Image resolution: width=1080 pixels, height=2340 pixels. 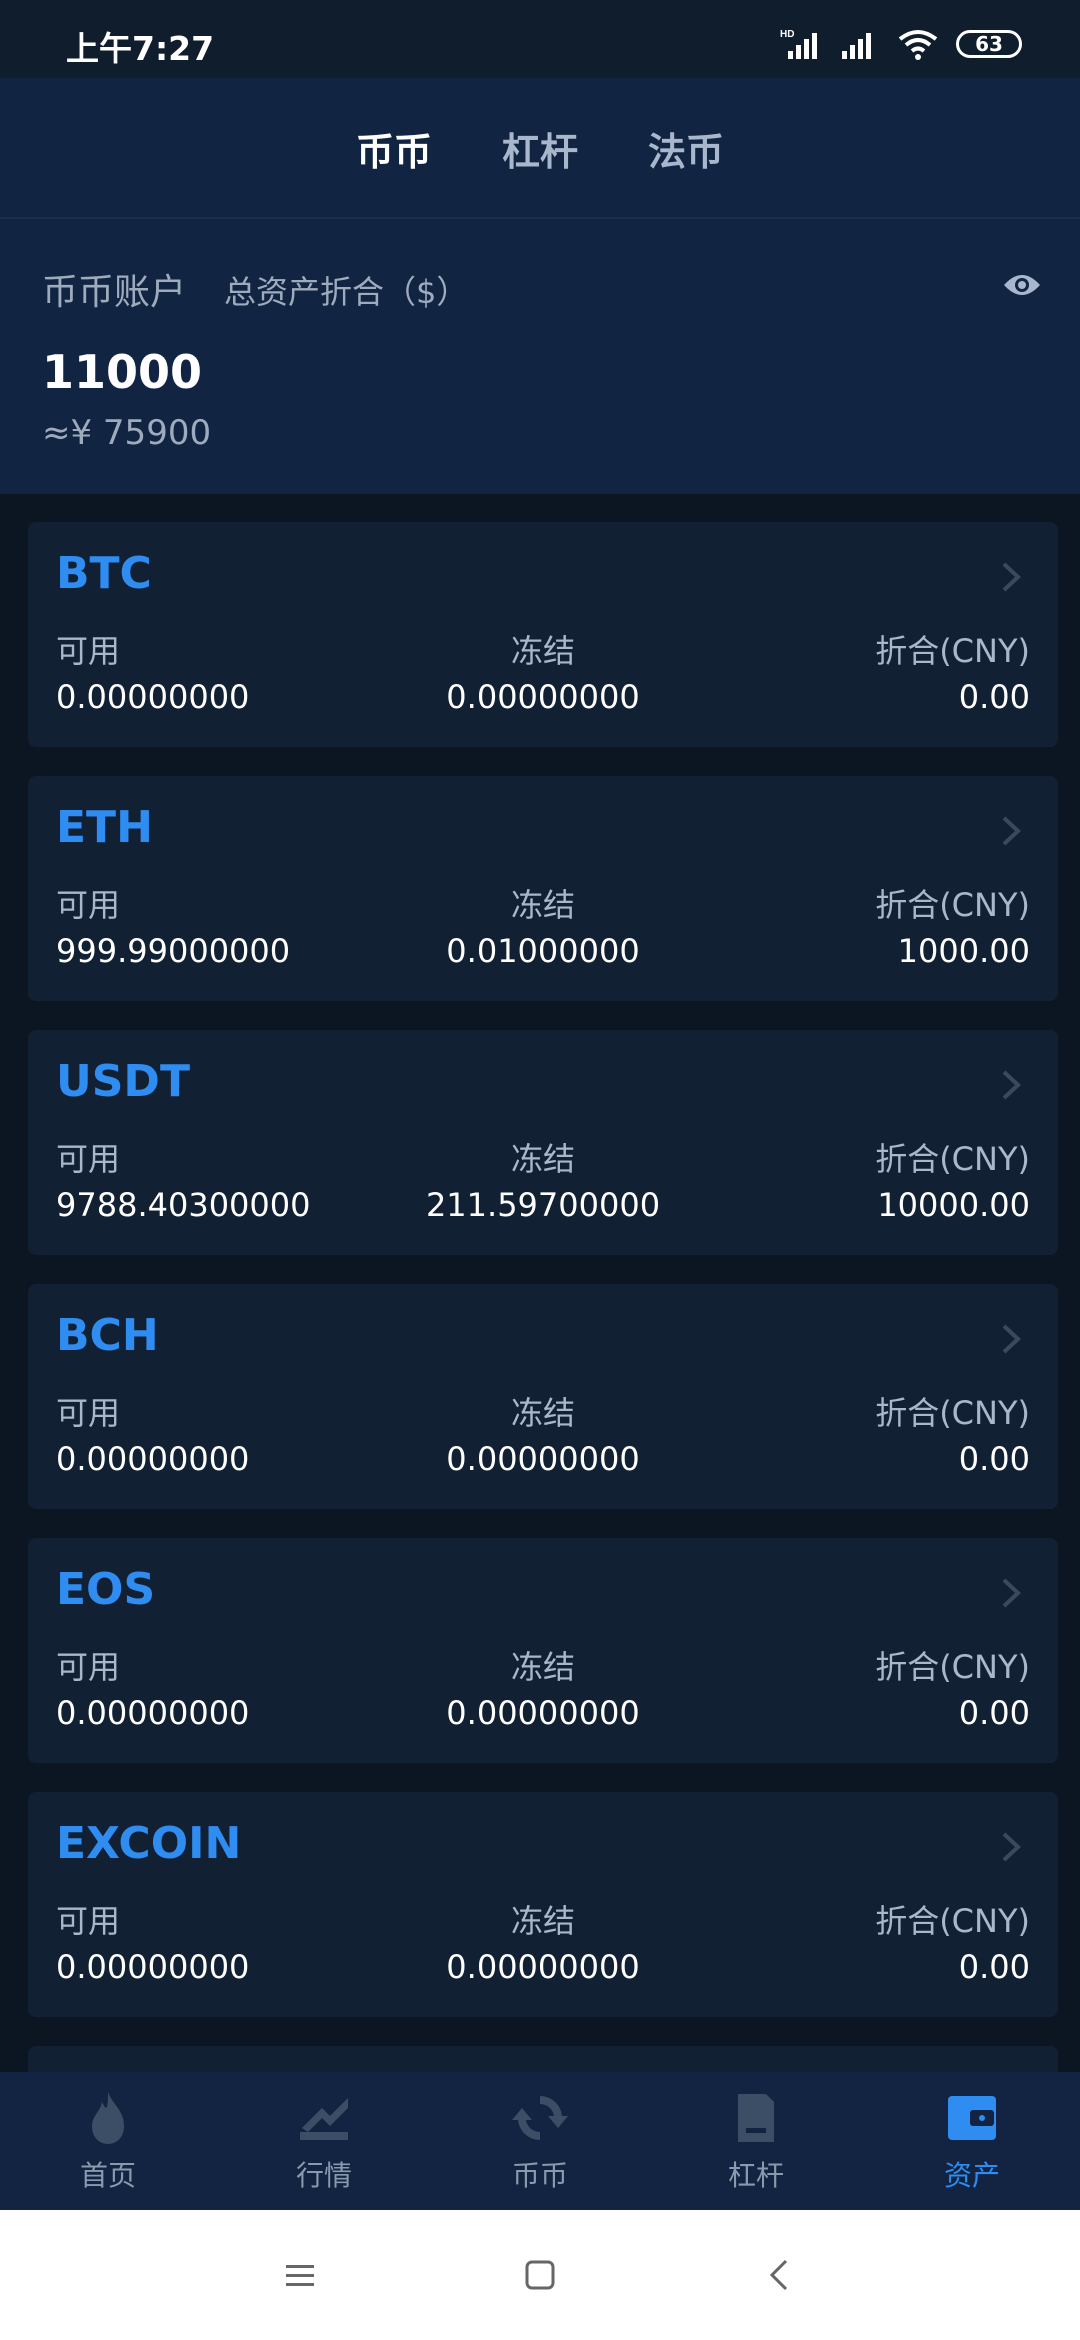 I want to click on total-assets-cny: ≈¥ 75900, so click(x=127, y=433).